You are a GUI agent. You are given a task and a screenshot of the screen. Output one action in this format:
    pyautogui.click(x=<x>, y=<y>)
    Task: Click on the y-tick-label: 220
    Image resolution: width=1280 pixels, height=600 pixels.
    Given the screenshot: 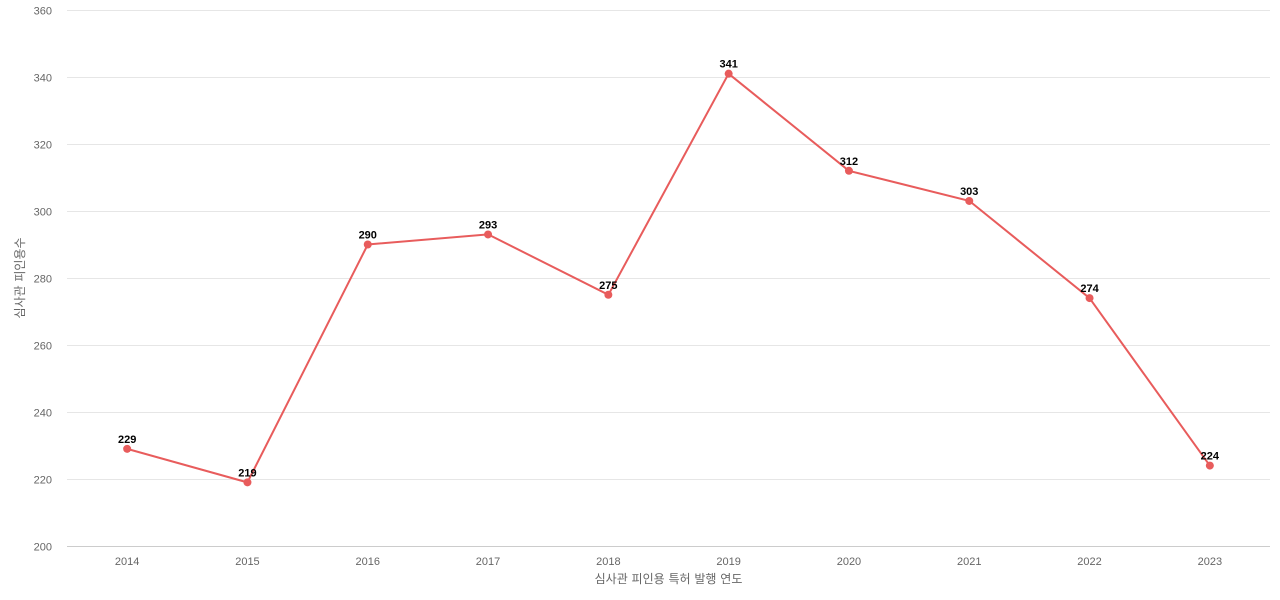 What is the action you would take?
    pyautogui.click(x=43, y=481)
    